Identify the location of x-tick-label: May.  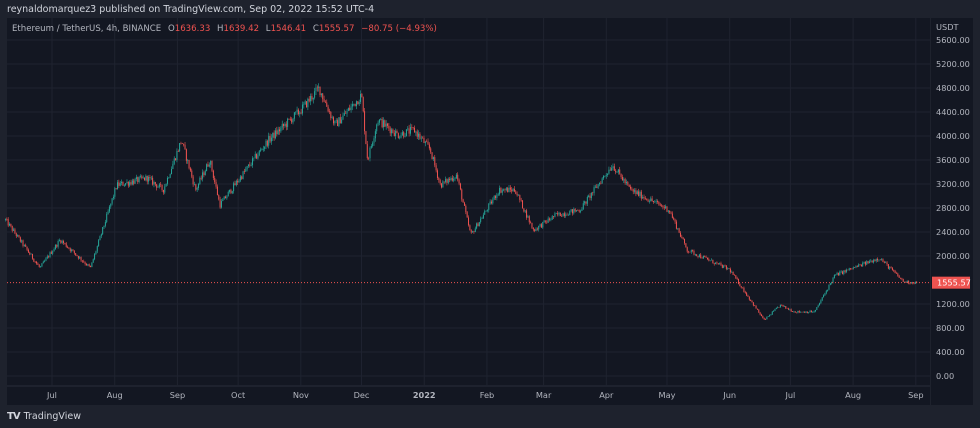
(667, 395).